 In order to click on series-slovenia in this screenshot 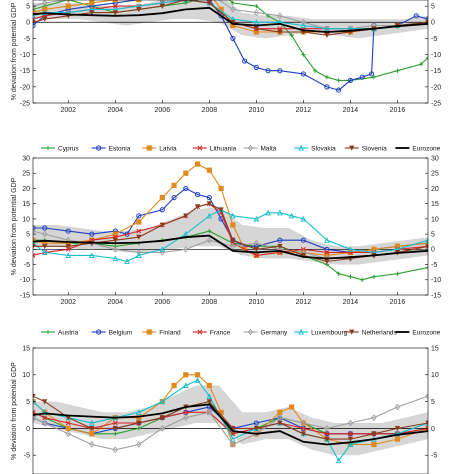, I will do `click(230, 19)`.